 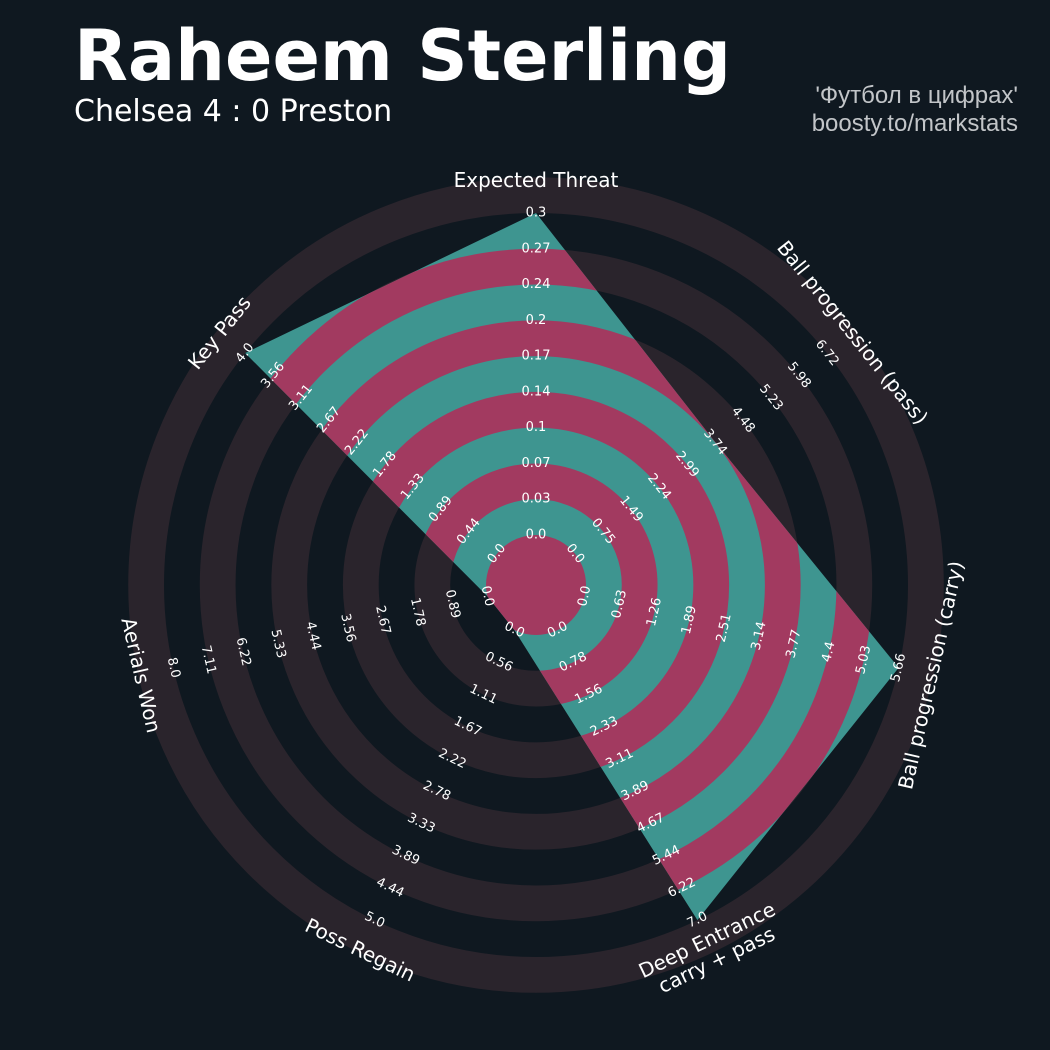 What do you see at coordinates (536, 463) in the screenshot?
I see `axis-tick-label: 0.07` at bounding box center [536, 463].